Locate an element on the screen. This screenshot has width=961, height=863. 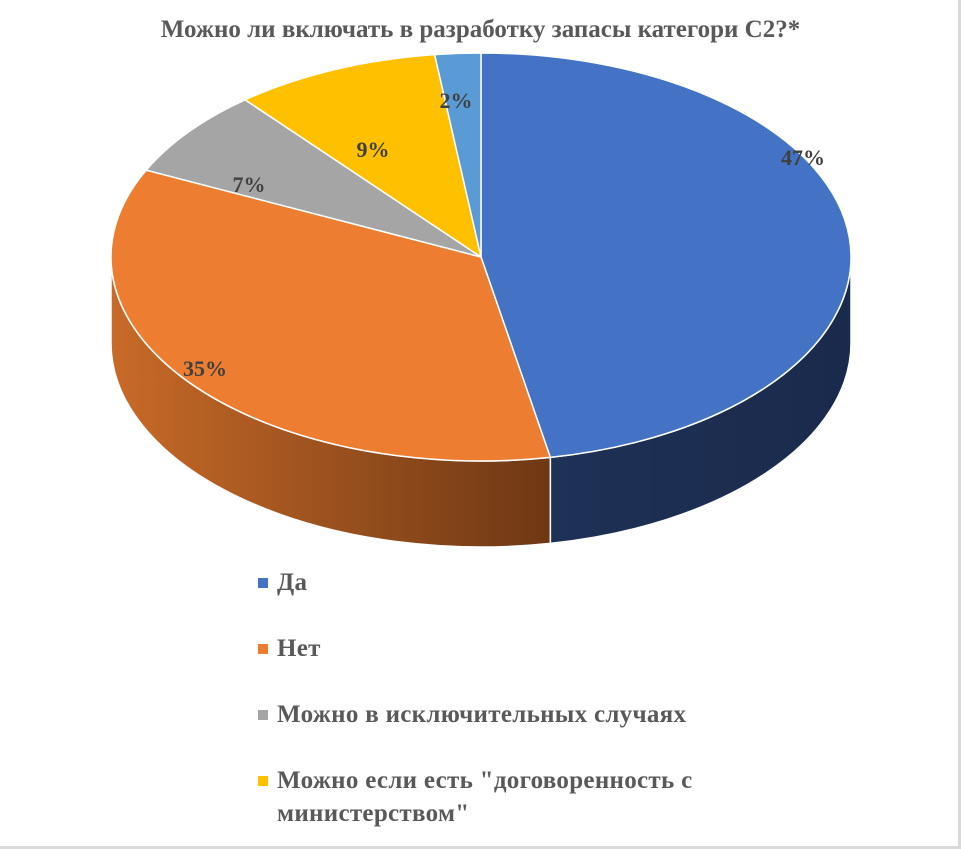
legend-label: Да is located at coordinates (292, 582).